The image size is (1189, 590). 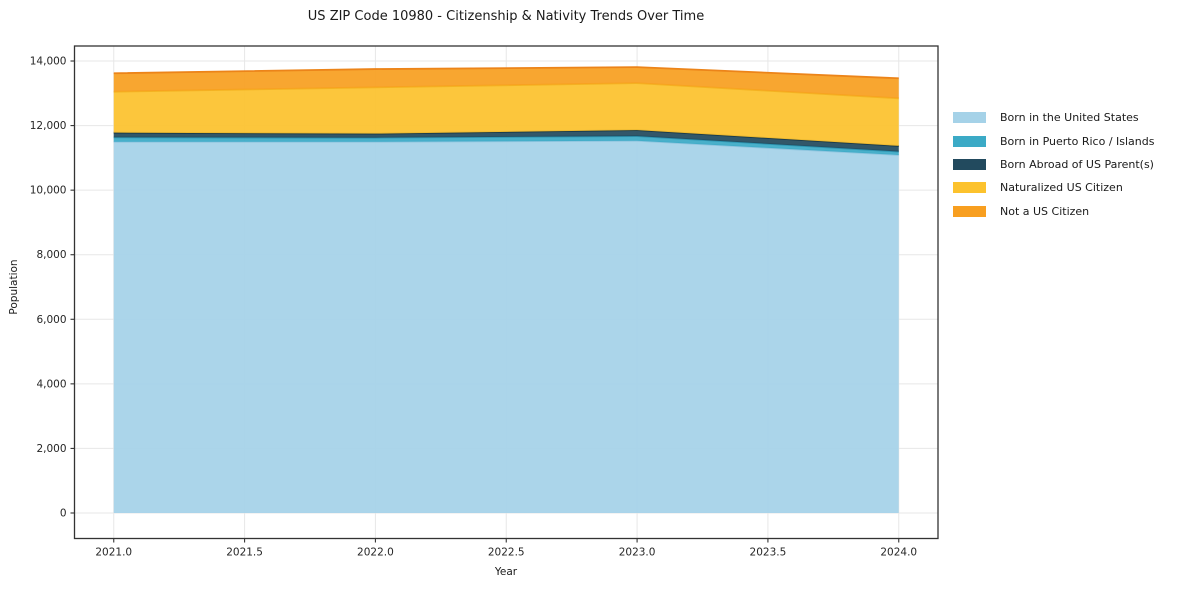 I want to click on legend-item-label: Not a US Citizen, so click(x=1045, y=211).